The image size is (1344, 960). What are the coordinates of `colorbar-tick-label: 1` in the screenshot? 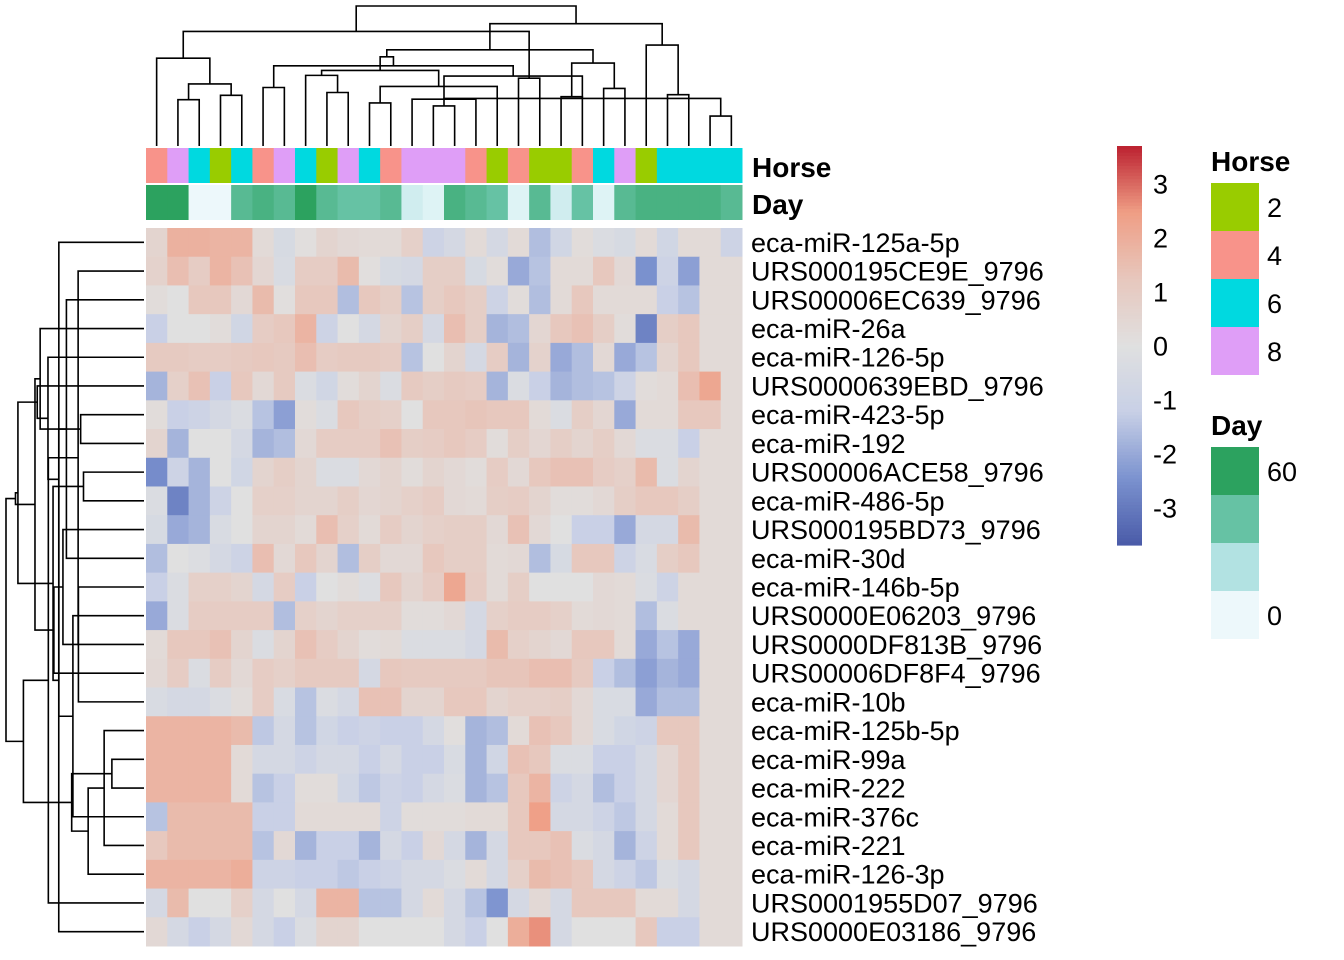 It's located at (1160, 293).